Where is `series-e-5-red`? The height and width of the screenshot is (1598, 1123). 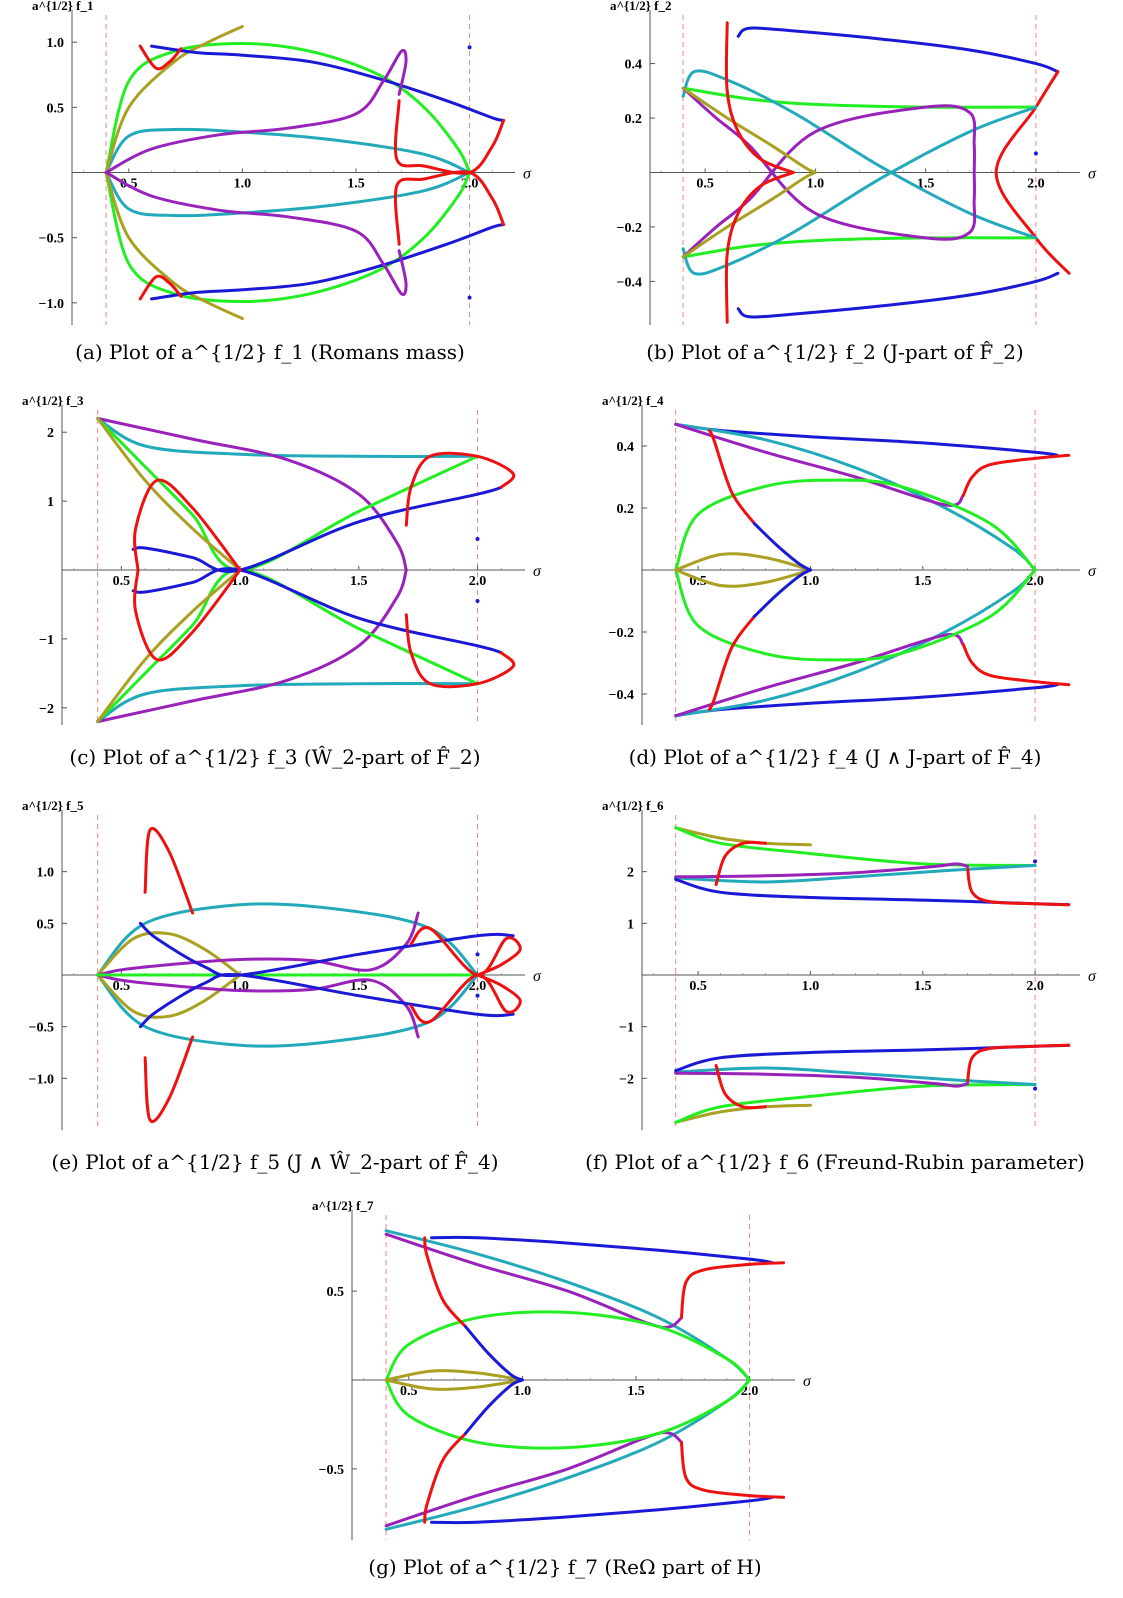
series-e-5-red is located at coordinates (169, 871).